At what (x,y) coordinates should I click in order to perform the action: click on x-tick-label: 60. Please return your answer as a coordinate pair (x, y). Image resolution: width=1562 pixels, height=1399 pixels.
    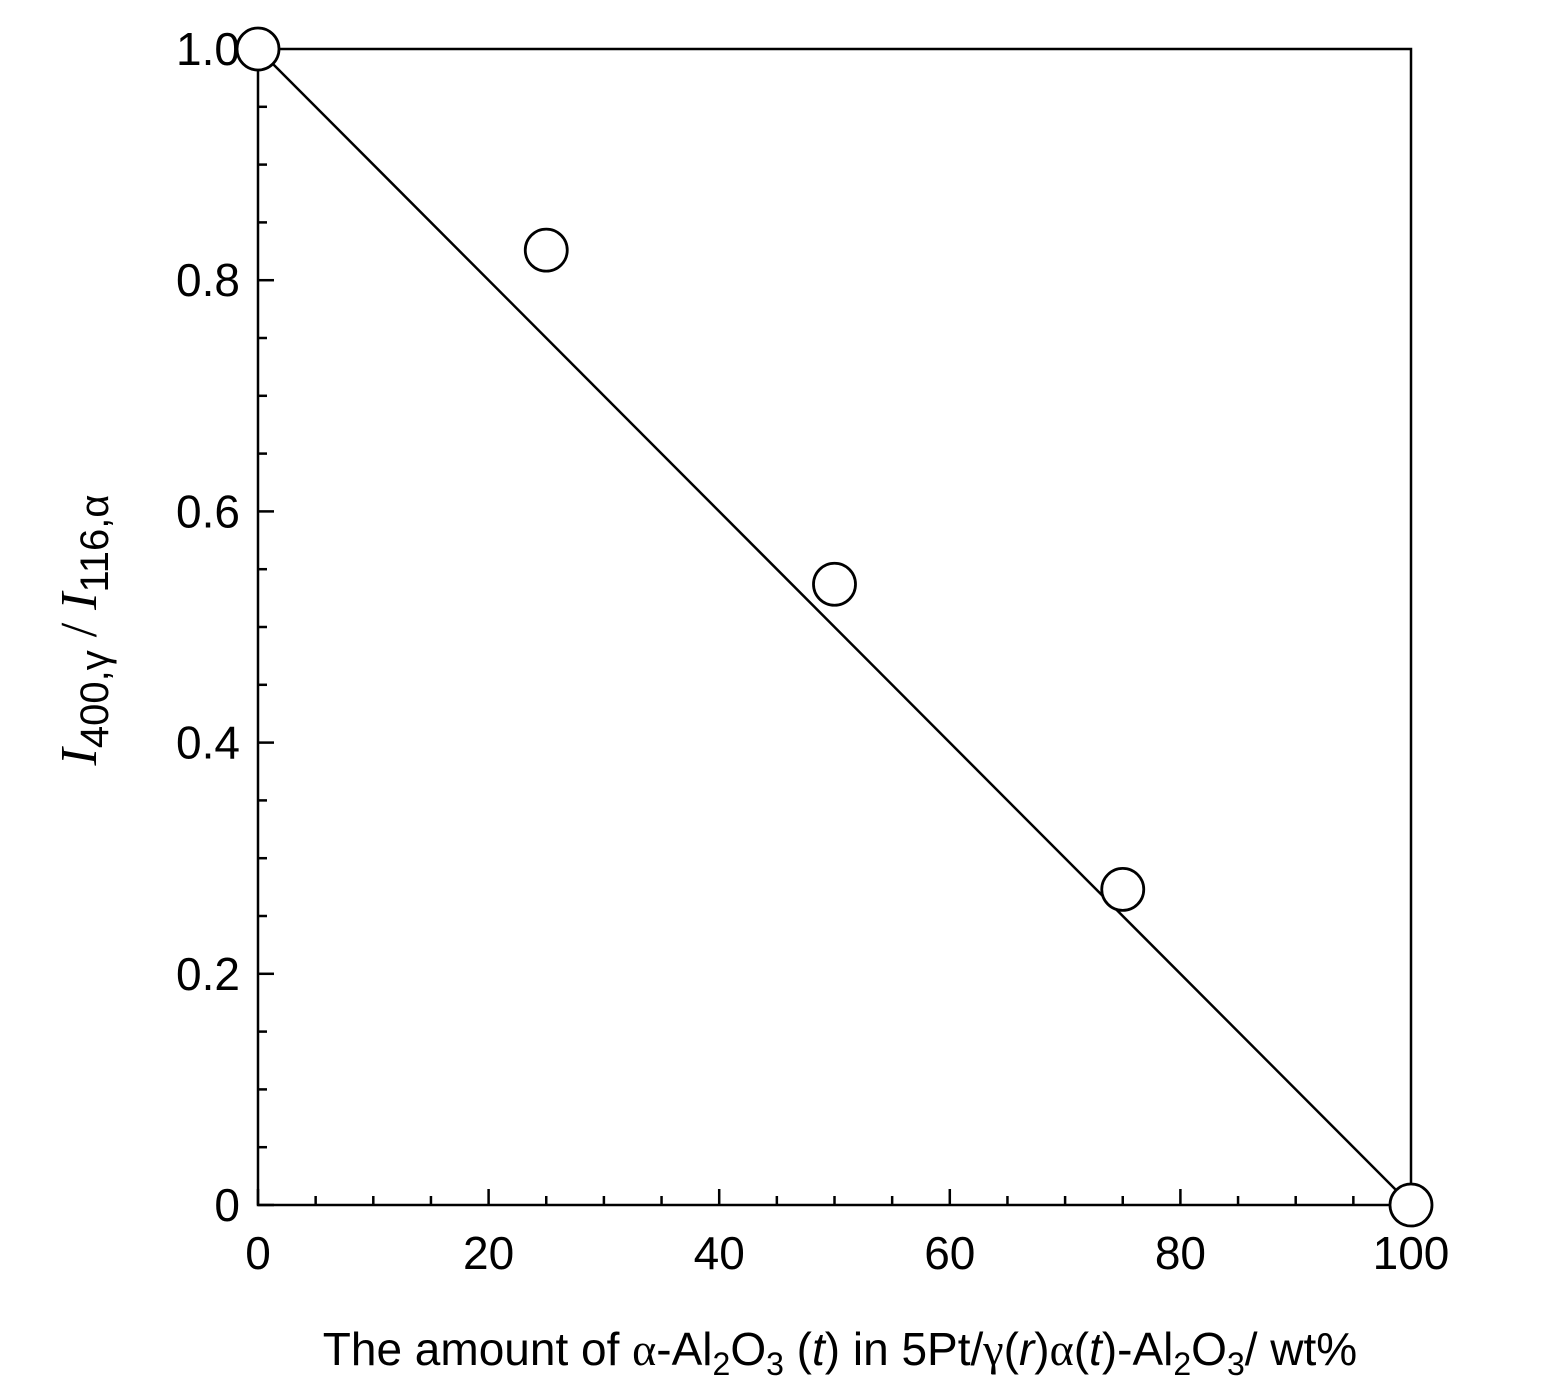
    Looking at the image, I should click on (949, 1253).